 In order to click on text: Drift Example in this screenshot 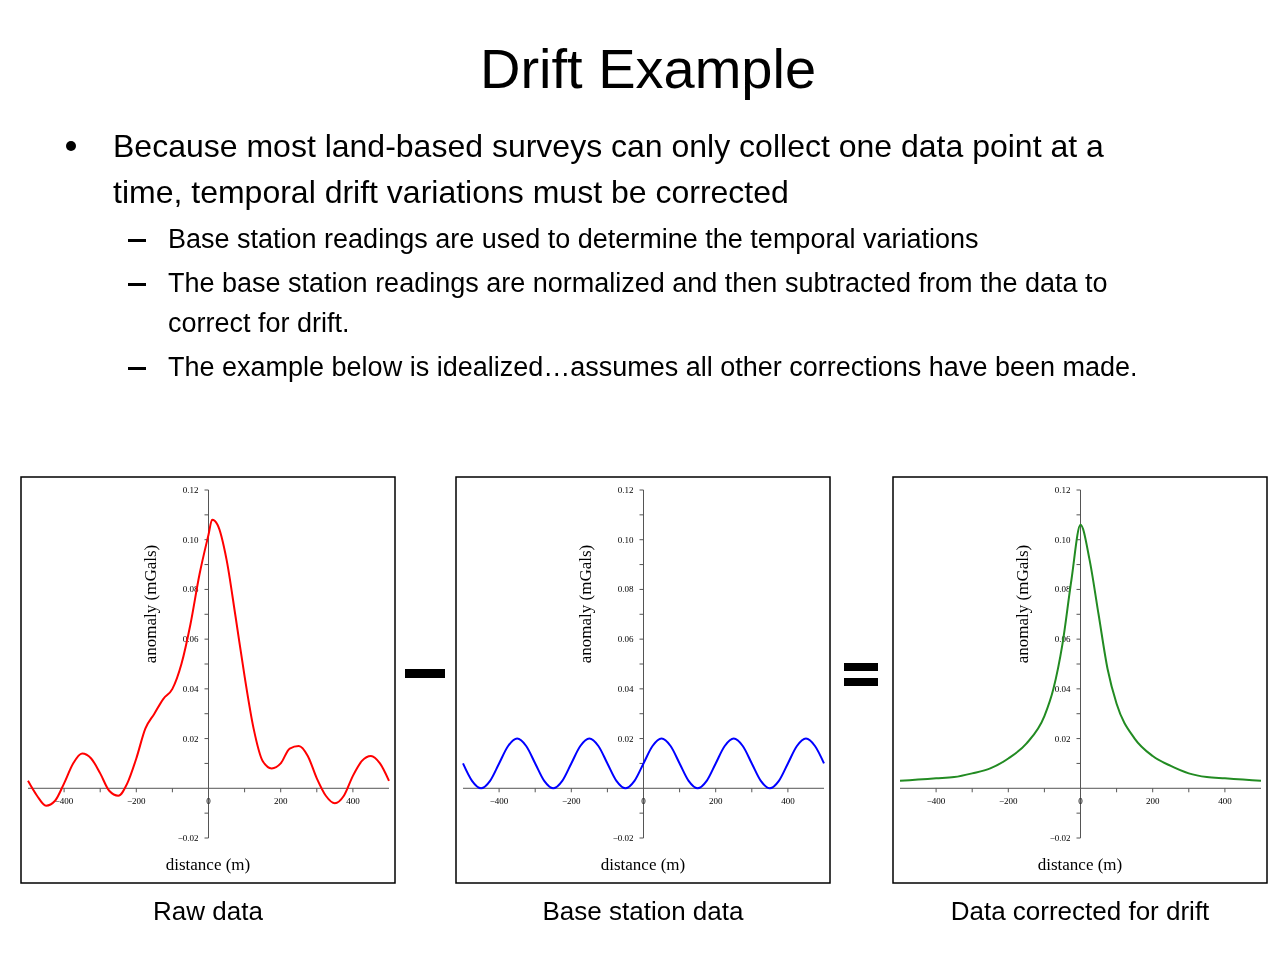, I will do `click(648, 68)`.